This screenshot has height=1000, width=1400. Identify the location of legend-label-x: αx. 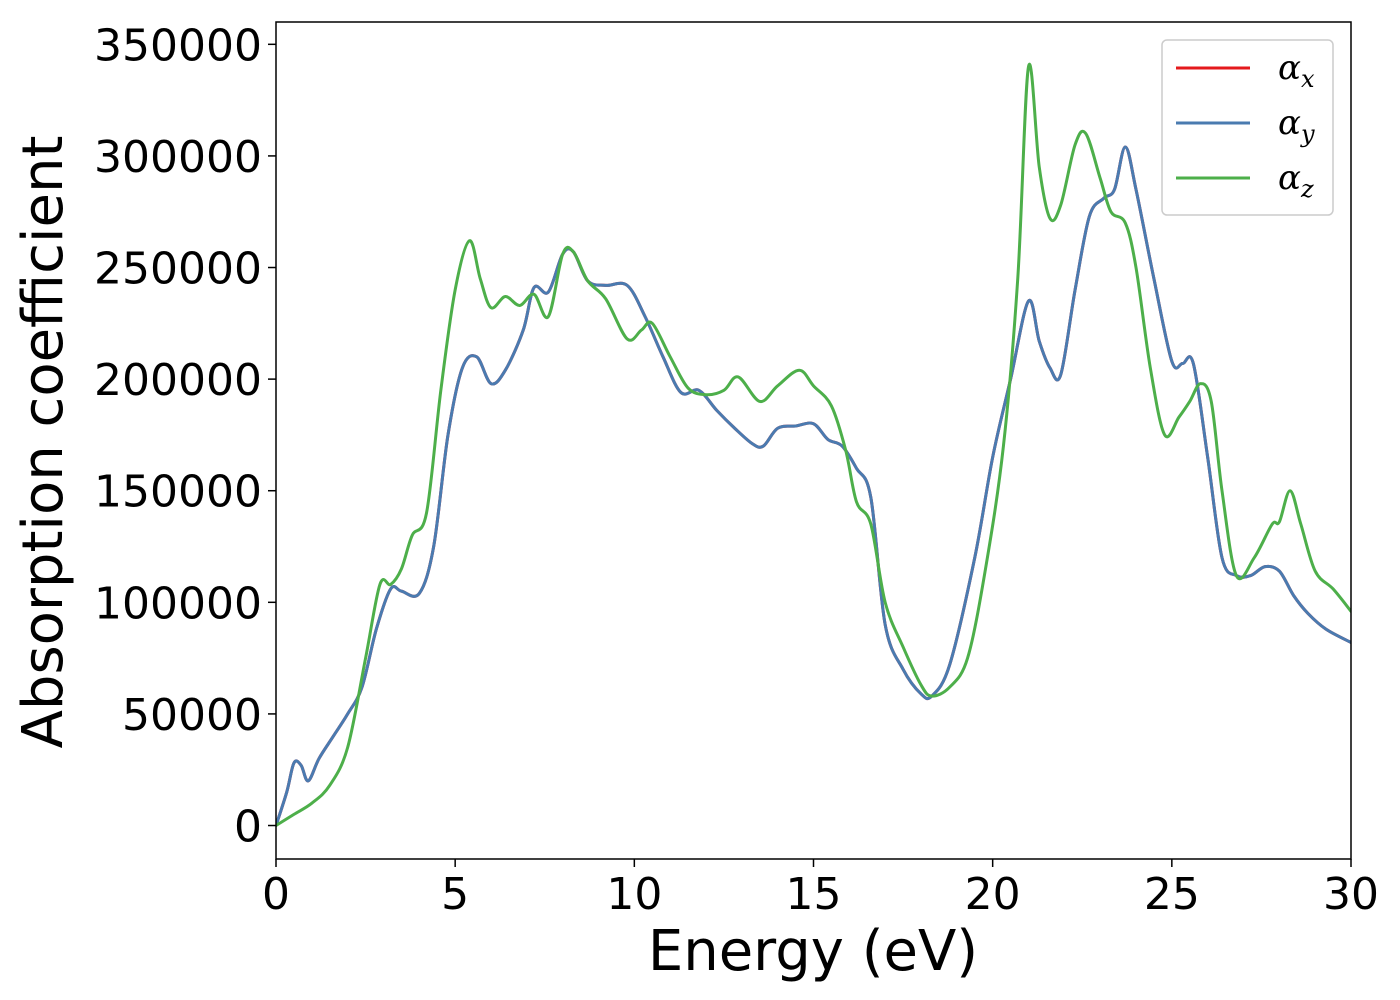
(1296, 70).